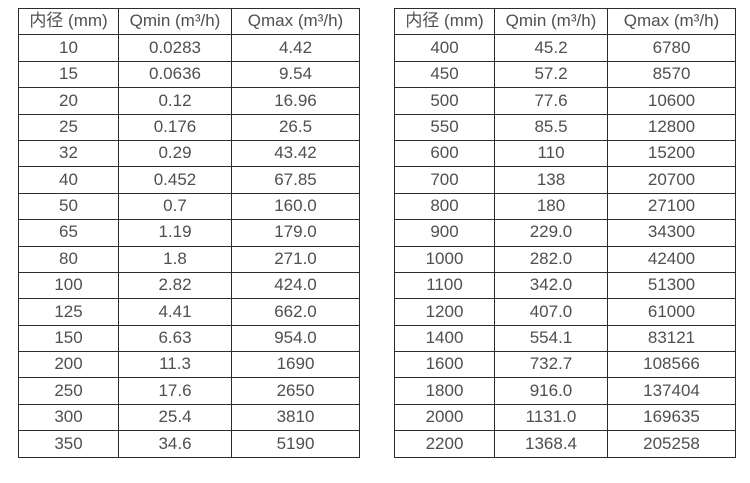  Describe the element at coordinates (295, 312) in the screenshot. I see `cell-qmax: 662.0` at that location.